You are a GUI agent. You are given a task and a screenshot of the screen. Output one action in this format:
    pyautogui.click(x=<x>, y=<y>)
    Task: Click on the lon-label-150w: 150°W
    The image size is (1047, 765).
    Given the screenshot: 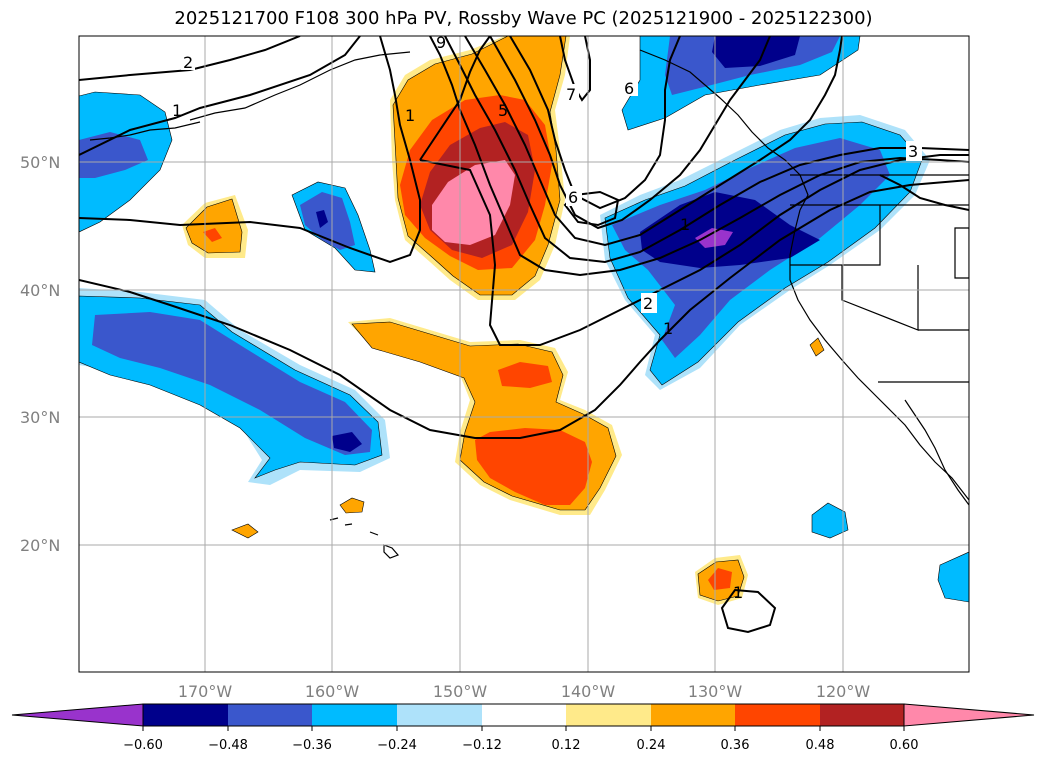 What is the action you would take?
    pyautogui.click(x=460, y=691)
    